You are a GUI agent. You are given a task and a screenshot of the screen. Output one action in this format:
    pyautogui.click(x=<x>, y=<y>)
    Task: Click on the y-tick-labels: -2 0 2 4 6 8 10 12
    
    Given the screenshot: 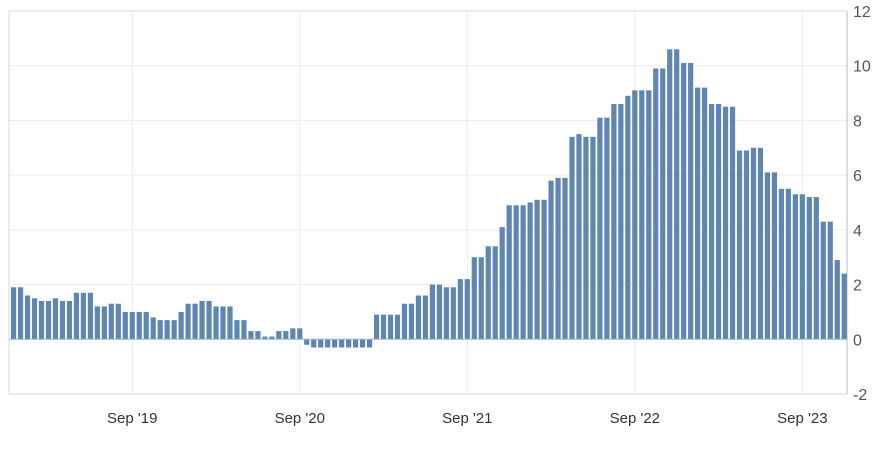 What is the action you would take?
    pyautogui.click(x=862, y=204)
    